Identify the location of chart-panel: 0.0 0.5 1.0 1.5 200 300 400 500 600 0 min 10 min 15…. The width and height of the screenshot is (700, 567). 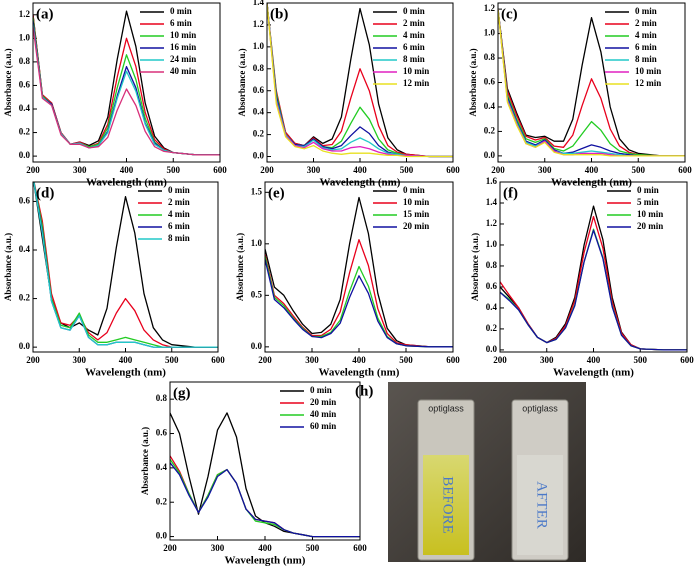
(347, 280).